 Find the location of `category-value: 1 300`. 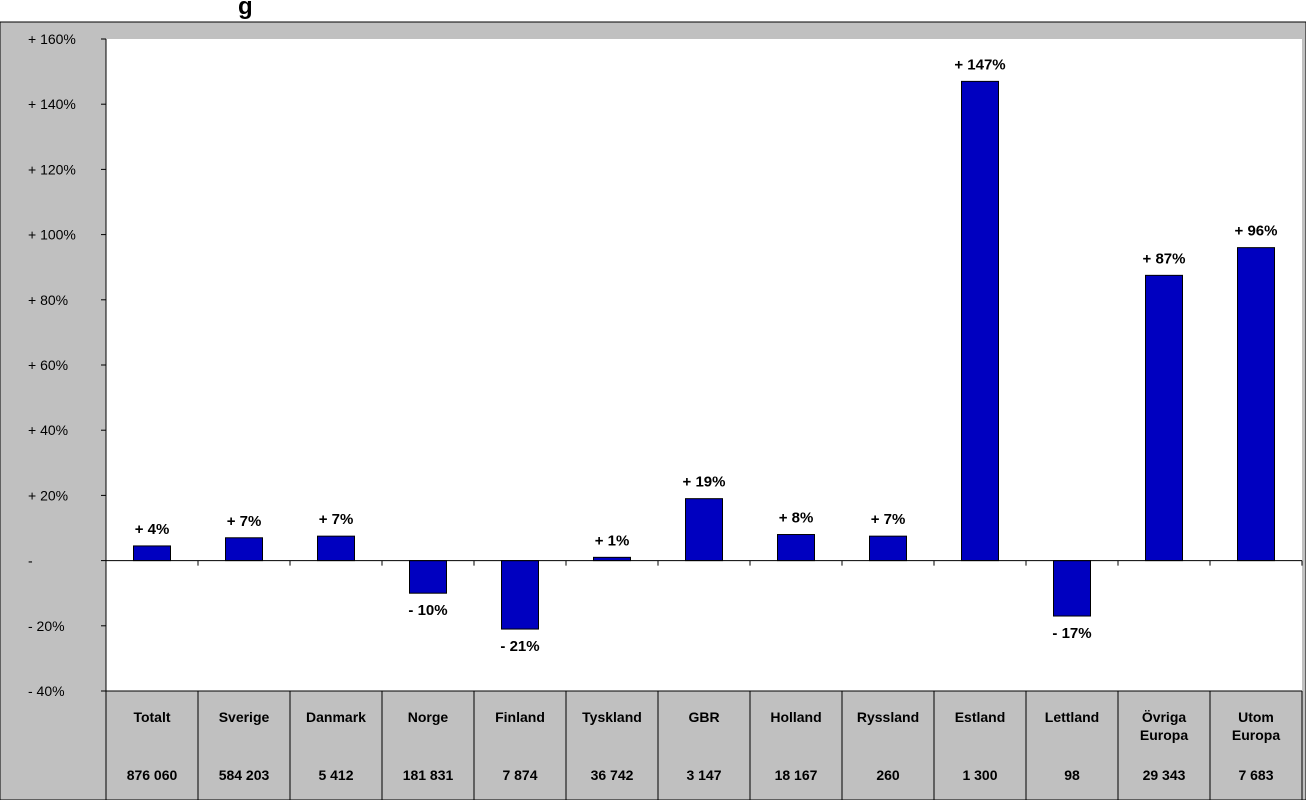

category-value: 1 300 is located at coordinates (979, 775).